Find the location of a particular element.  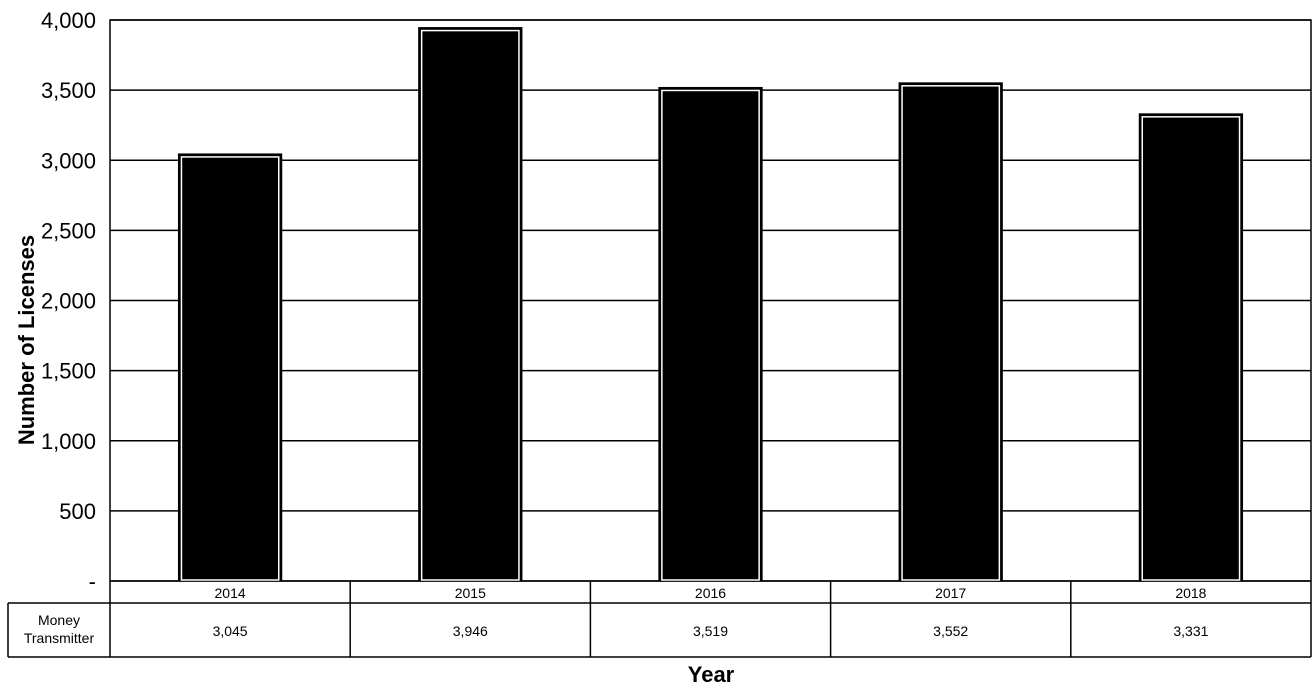

data-table-value: 3,552 is located at coordinates (950, 631).